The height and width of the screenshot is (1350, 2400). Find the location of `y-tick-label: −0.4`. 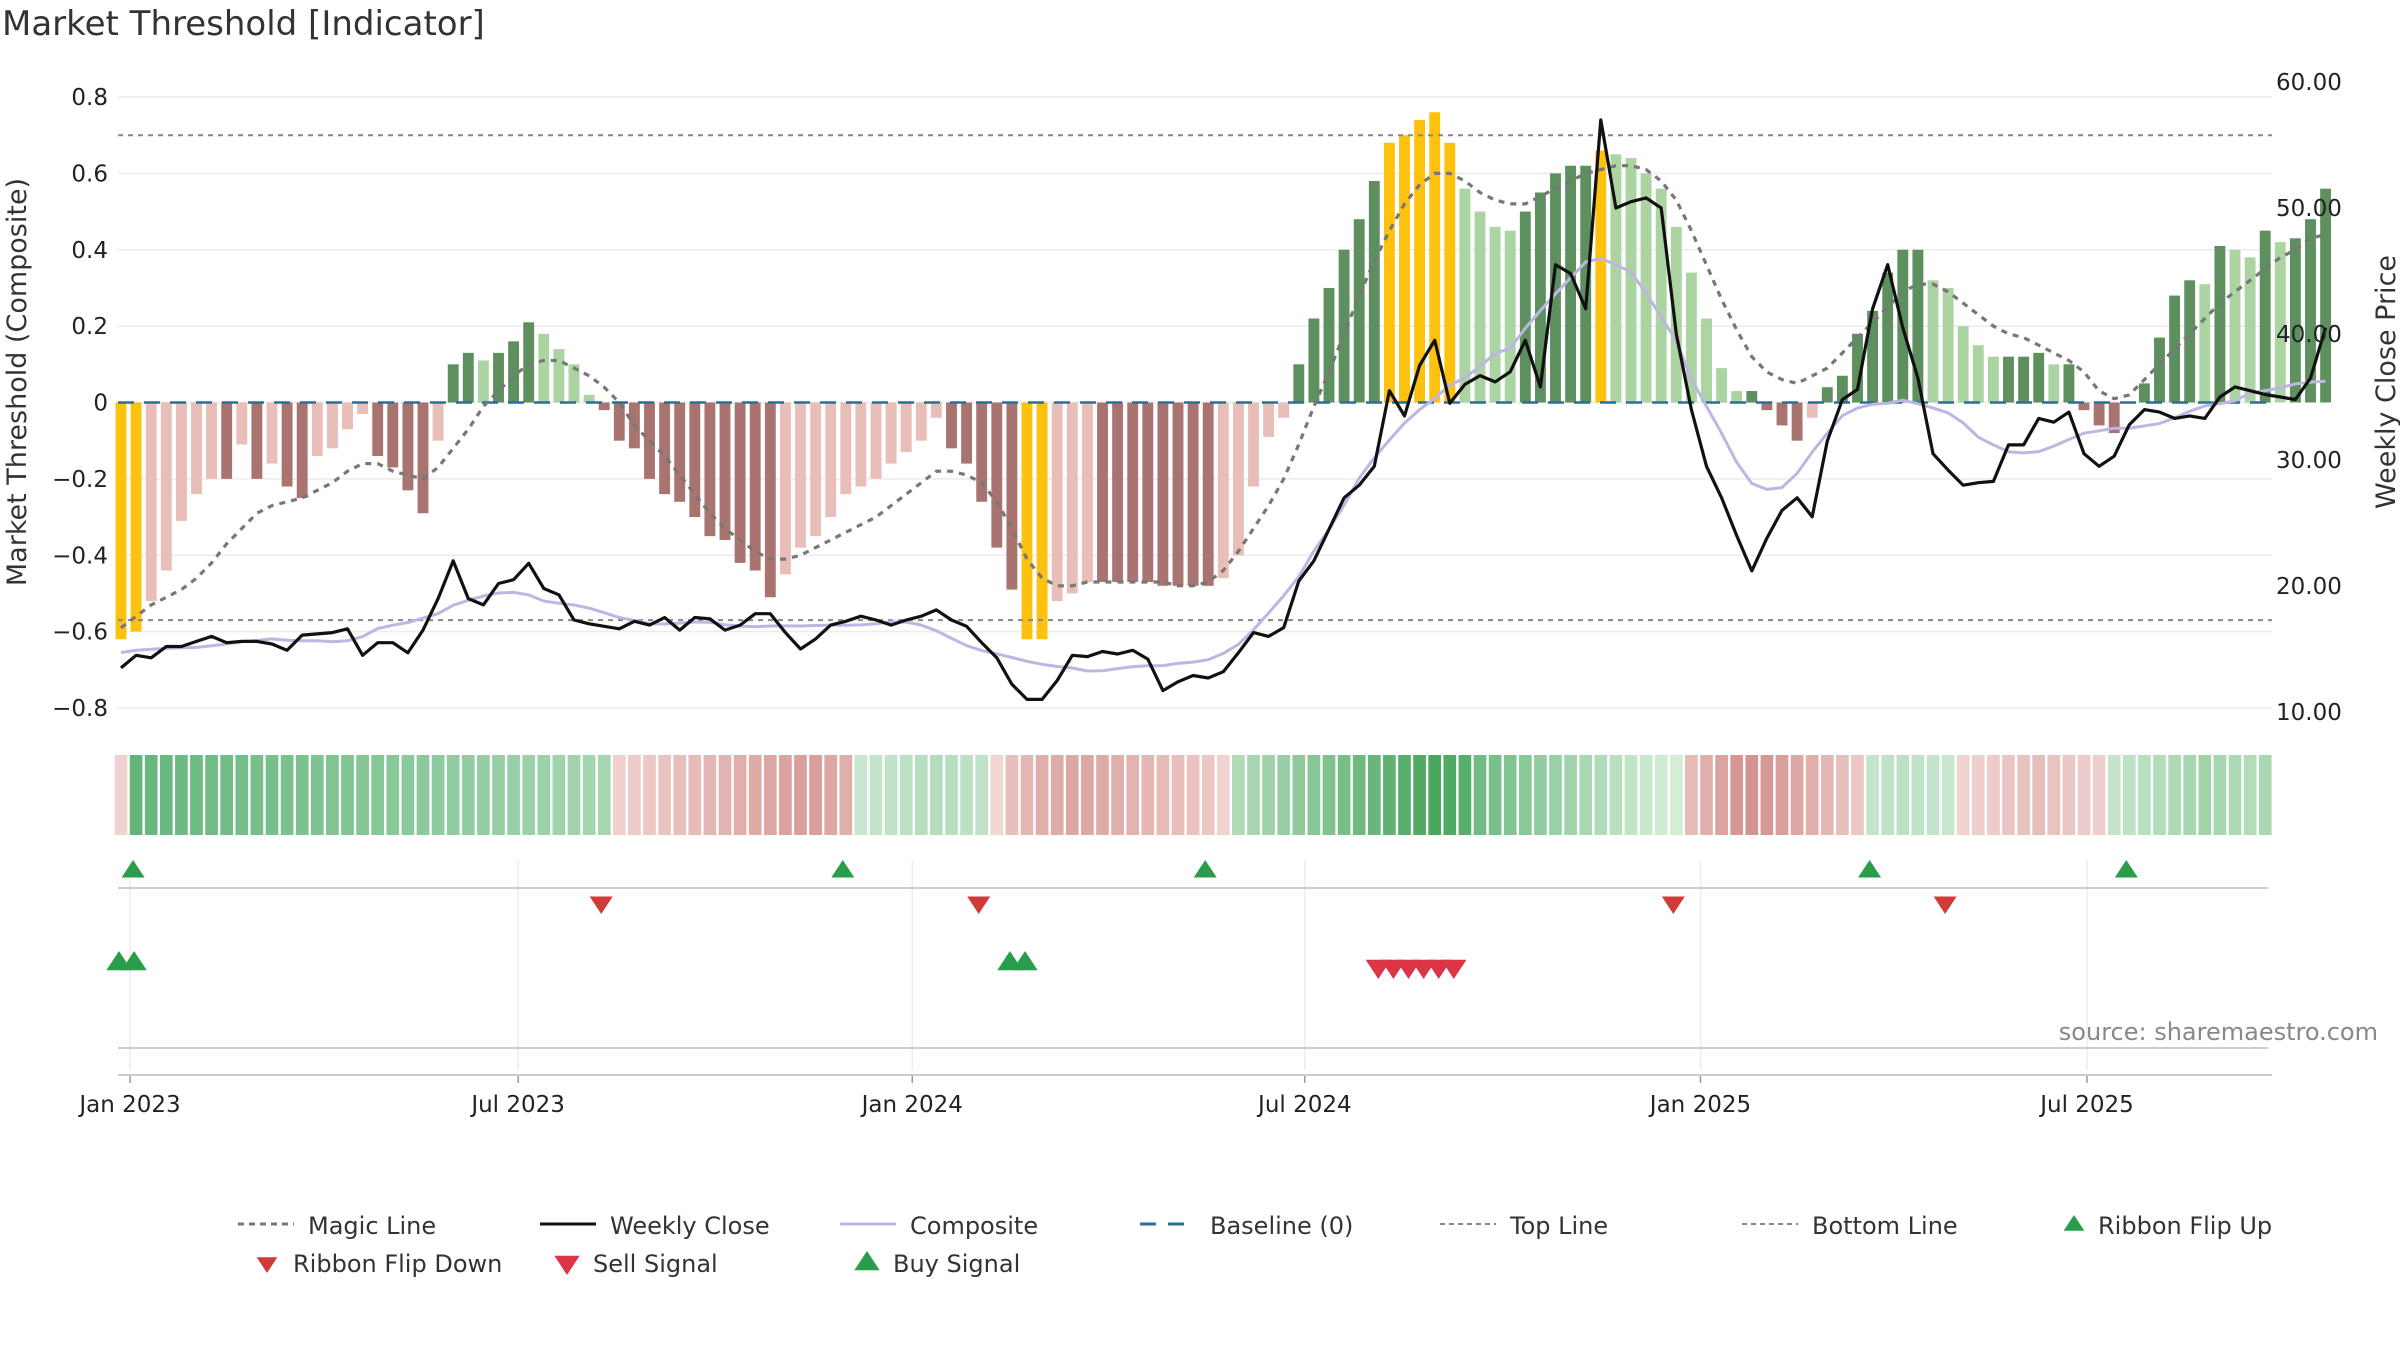

y-tick-label: −0.4 is located at coordinates (80, 556).